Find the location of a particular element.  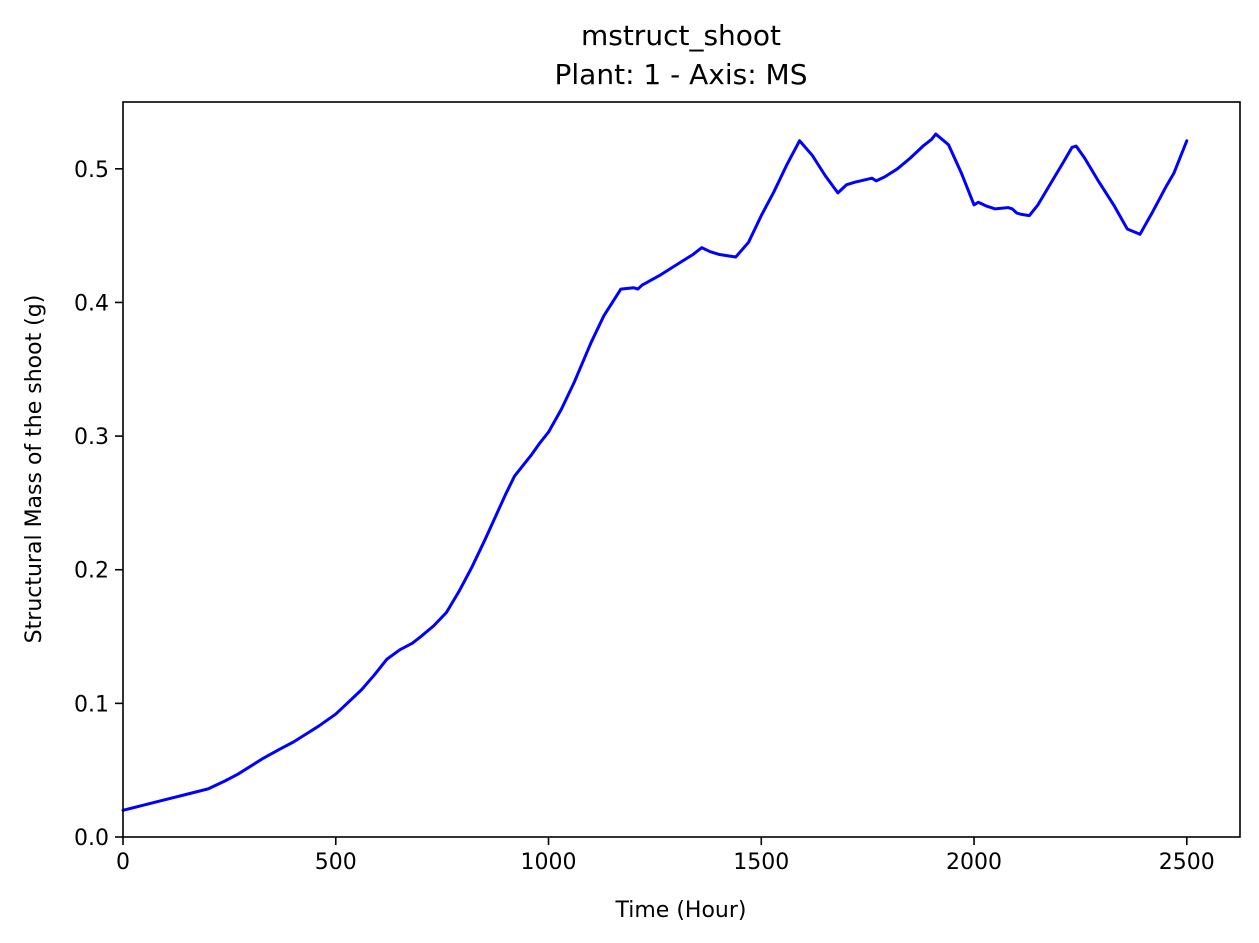

x-axis-ticks: 0 500 1000 1500 2000 2500 is located at coordinates (665, 856).